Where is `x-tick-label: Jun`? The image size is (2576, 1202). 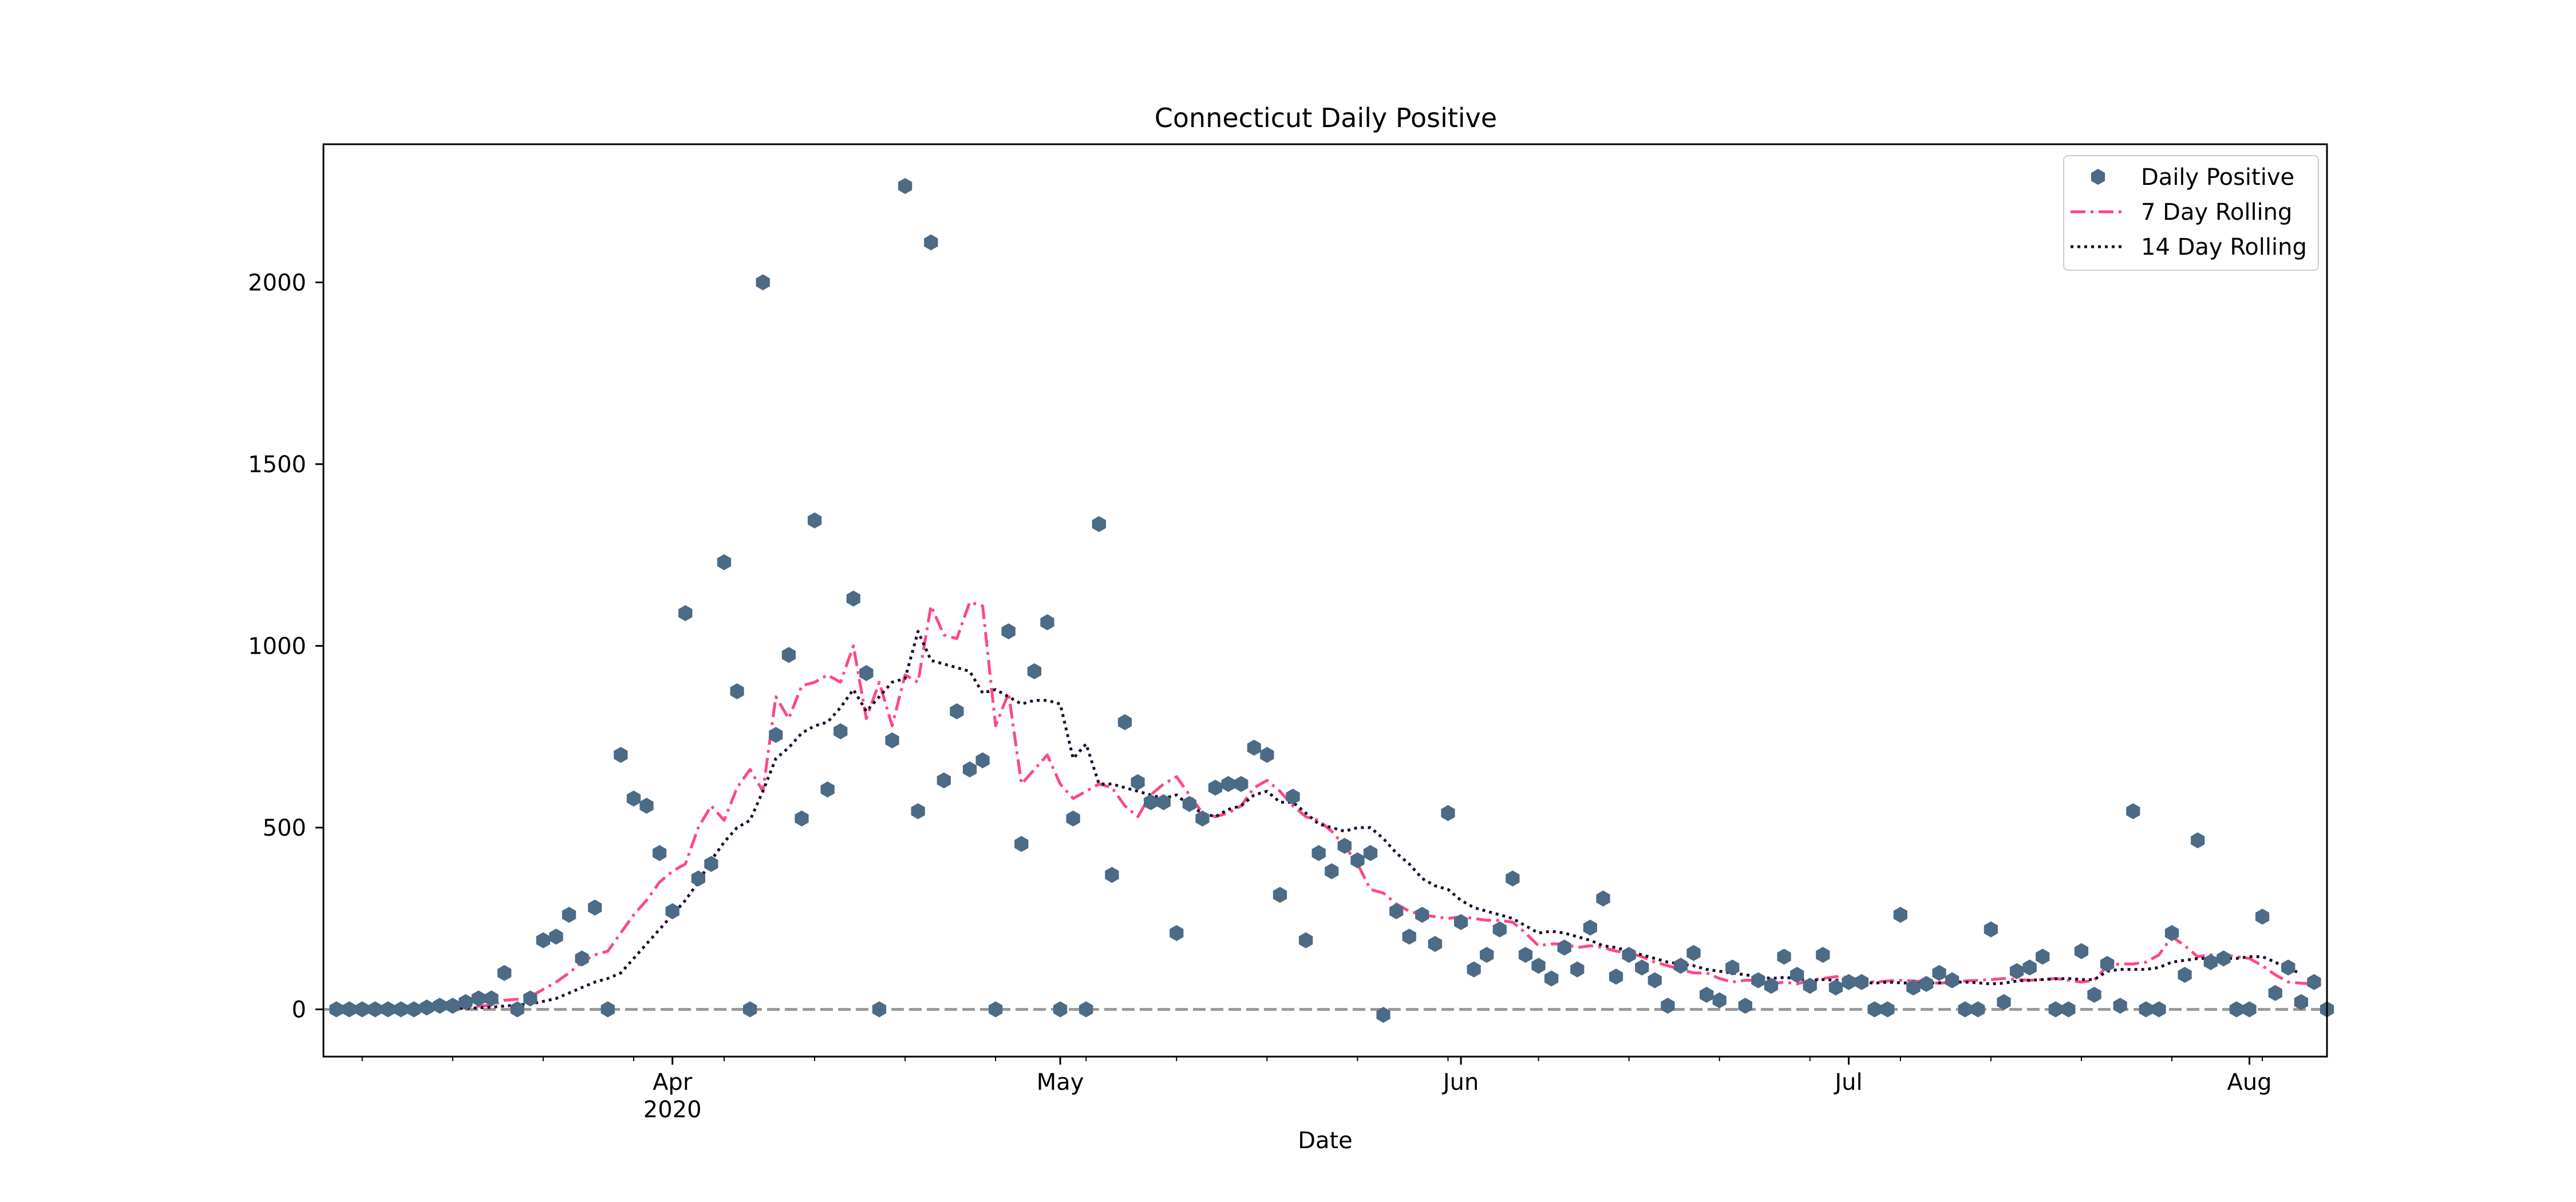
x-tick-label: Jun is located at coordinates (1460, 1082).